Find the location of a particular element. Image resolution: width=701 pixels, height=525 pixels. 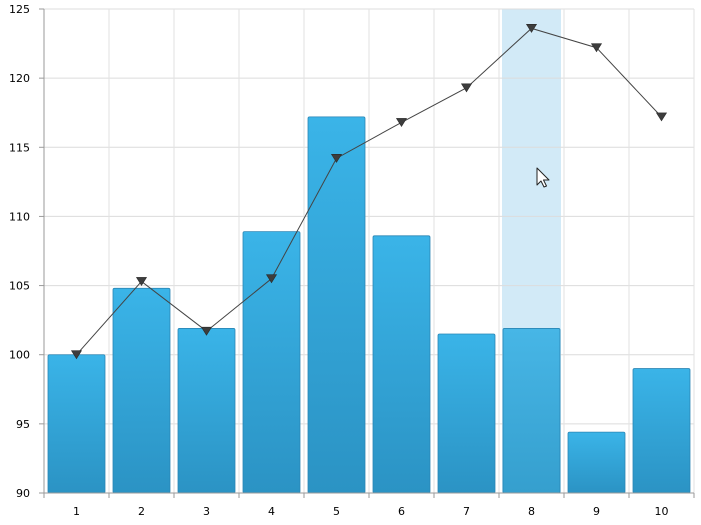

y-tick-label: 90 is located at coordinates (23, 493).